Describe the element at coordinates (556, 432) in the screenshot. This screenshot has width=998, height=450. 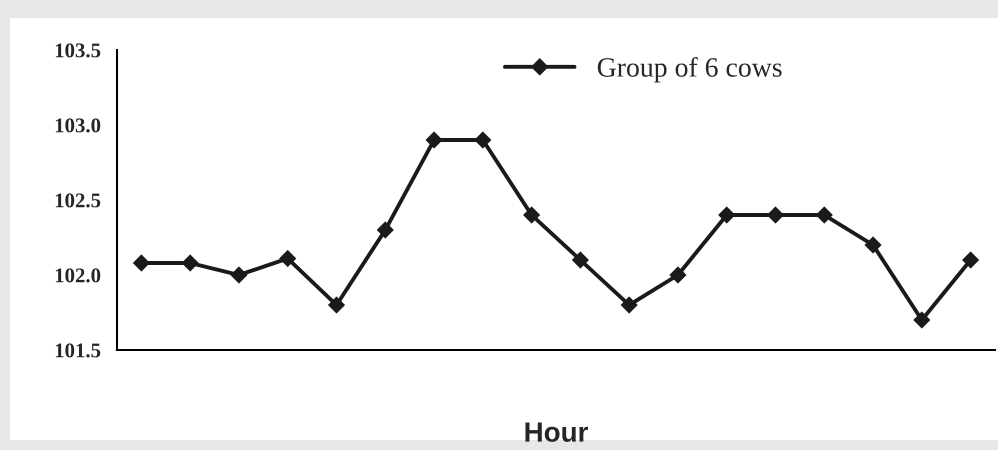
I see `x-axis-title: Hour` at that location.